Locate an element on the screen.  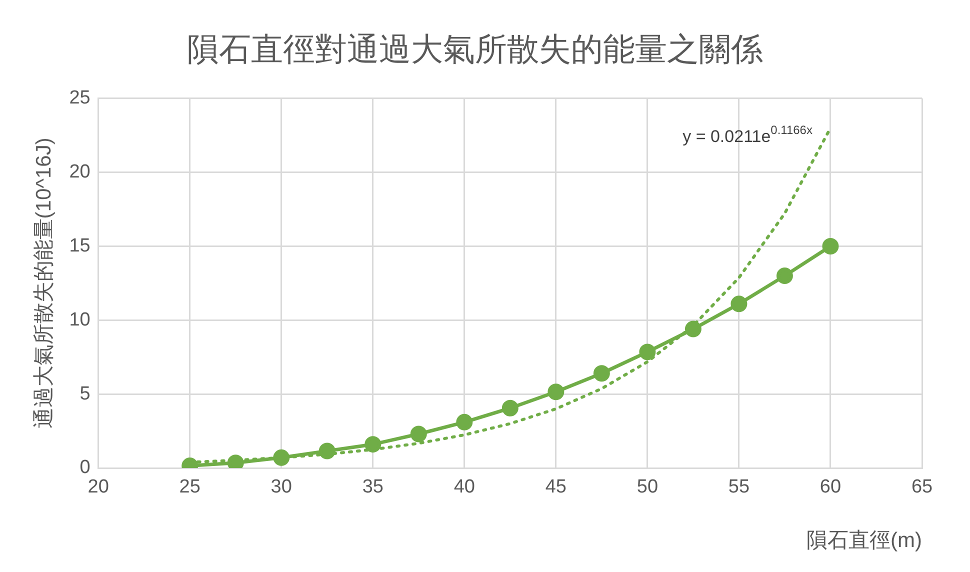
chart-title: 隕石直徑對通過大氣所散失的能量之關係 is located at coordinates (475, 49).